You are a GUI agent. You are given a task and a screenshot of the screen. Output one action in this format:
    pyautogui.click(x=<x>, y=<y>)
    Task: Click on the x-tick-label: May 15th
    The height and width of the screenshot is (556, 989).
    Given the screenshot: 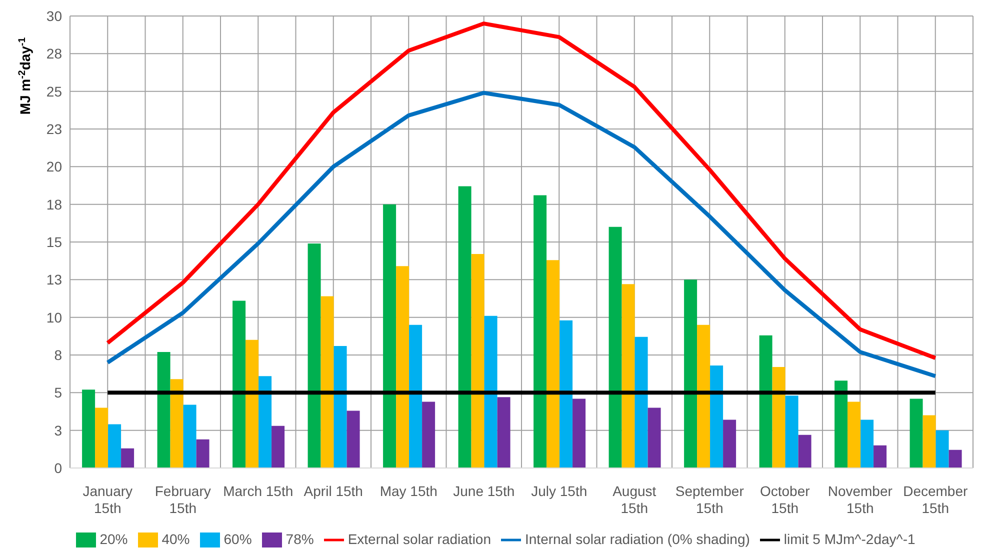 What is the action you would take?
    pyautogui.click(x=409, y=491)
    